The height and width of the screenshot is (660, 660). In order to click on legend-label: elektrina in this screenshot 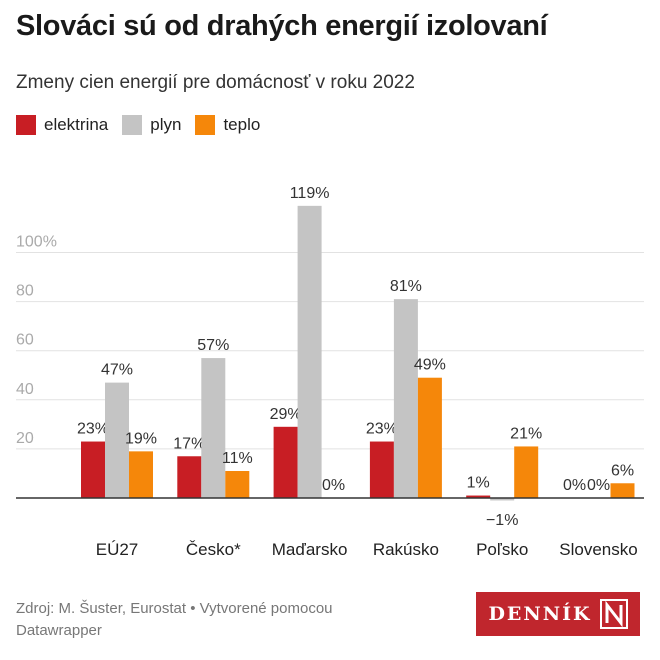, I will do `click(76, 124)`.